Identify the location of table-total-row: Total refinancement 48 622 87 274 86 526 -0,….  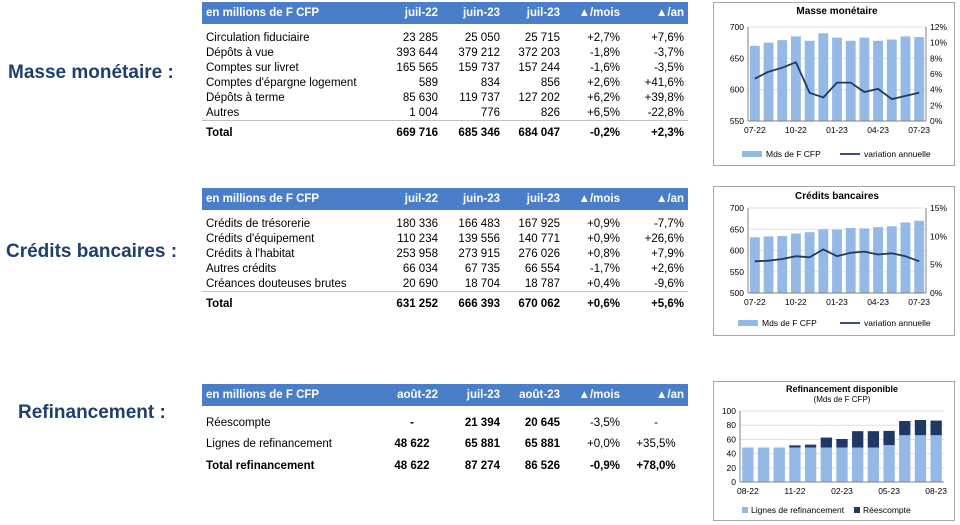
(445, 466).